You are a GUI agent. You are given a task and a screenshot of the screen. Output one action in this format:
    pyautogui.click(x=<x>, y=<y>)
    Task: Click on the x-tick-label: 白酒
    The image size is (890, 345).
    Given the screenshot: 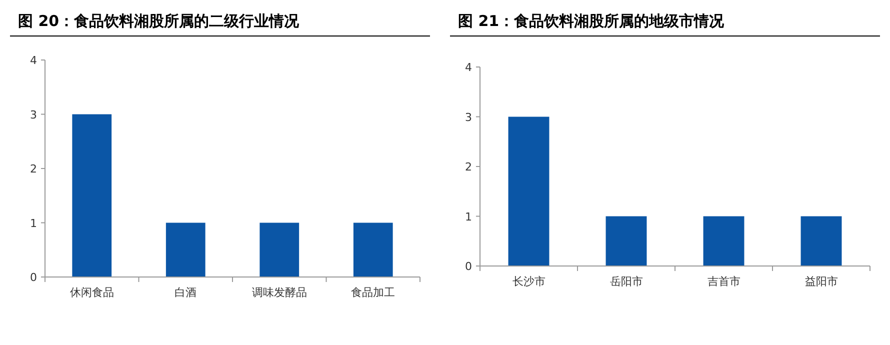 What is the action you would take?
    pyautogui.click(x=185, y=292)
    